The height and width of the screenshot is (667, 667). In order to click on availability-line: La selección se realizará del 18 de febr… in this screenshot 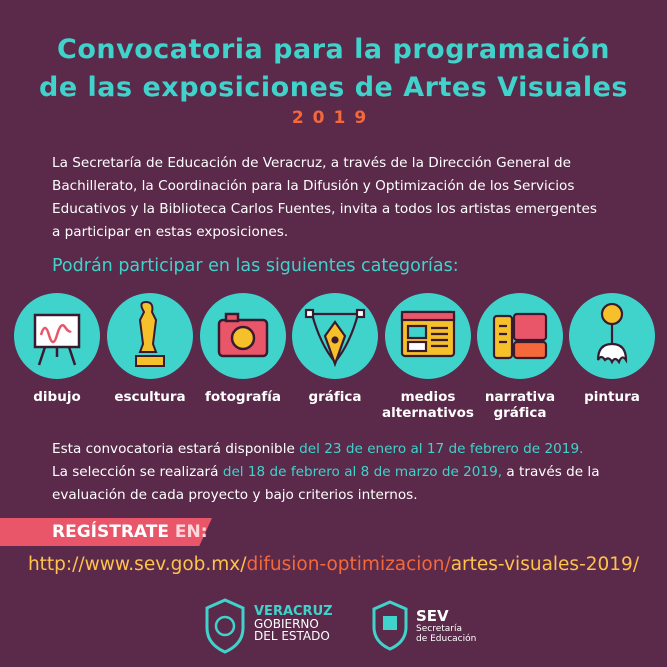, I will do `click(326, 472)`.